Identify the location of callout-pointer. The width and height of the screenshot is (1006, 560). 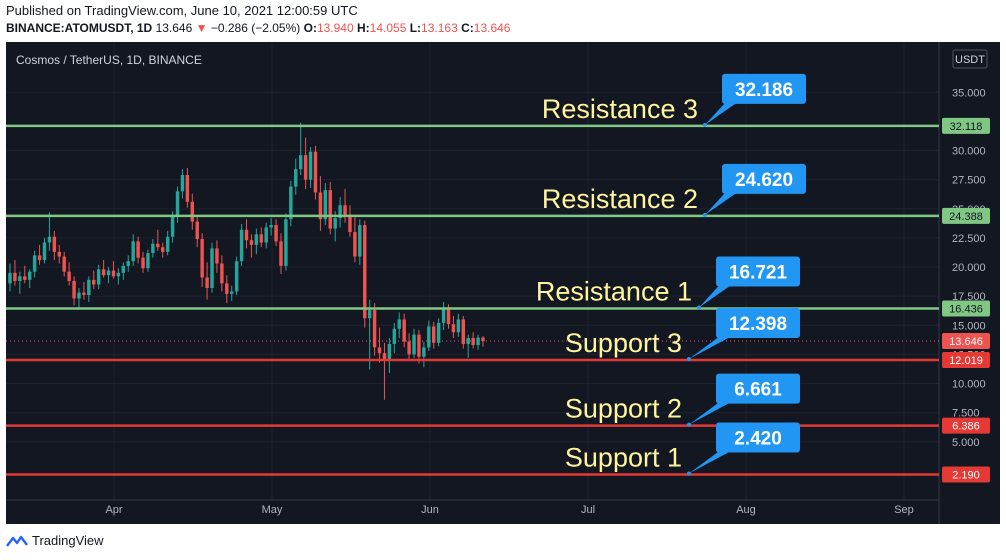
(721, 113).